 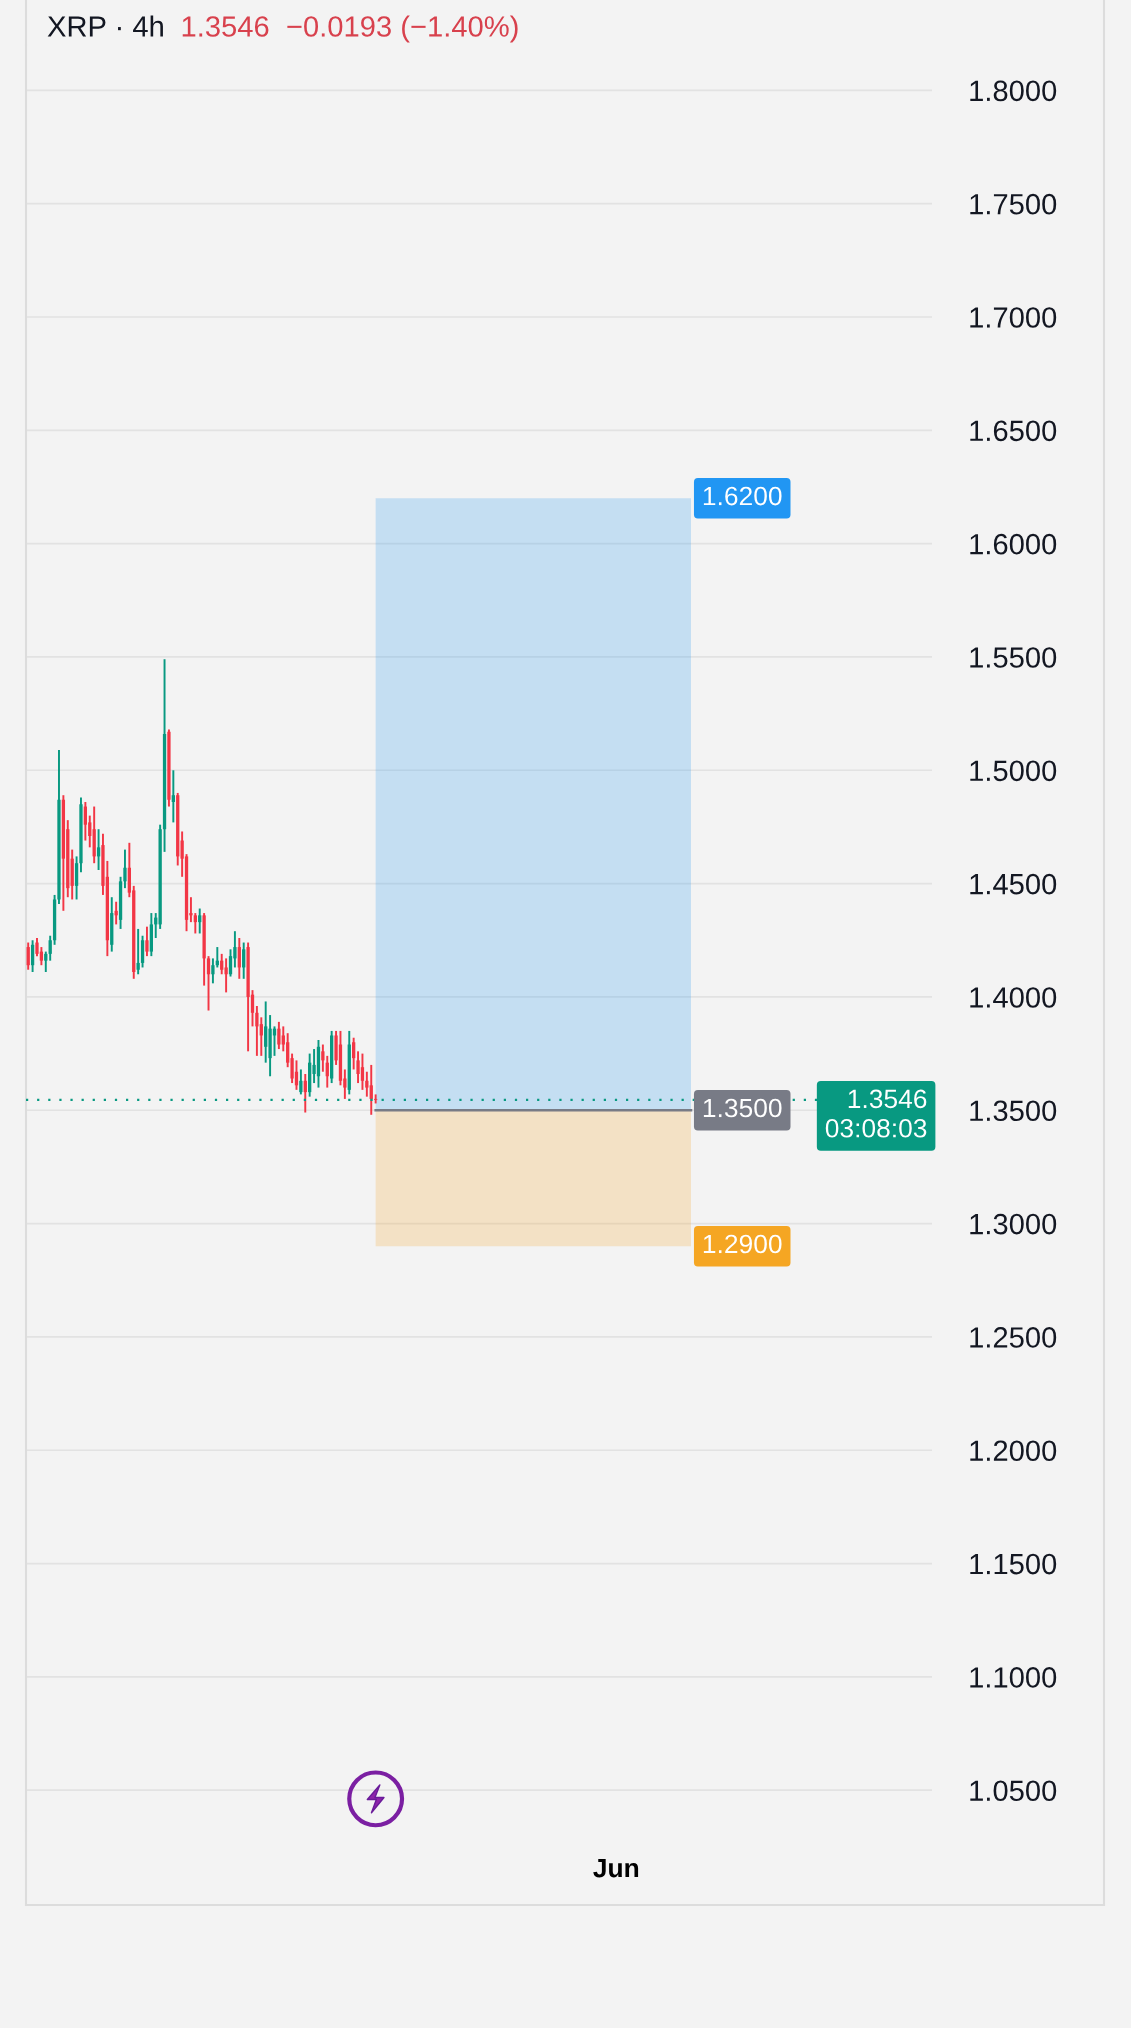 What do you see at coordinates (1013, 544) in the screenshot?
I see `y-tick-label: 1.6000` at bounding box center [1013, 544].